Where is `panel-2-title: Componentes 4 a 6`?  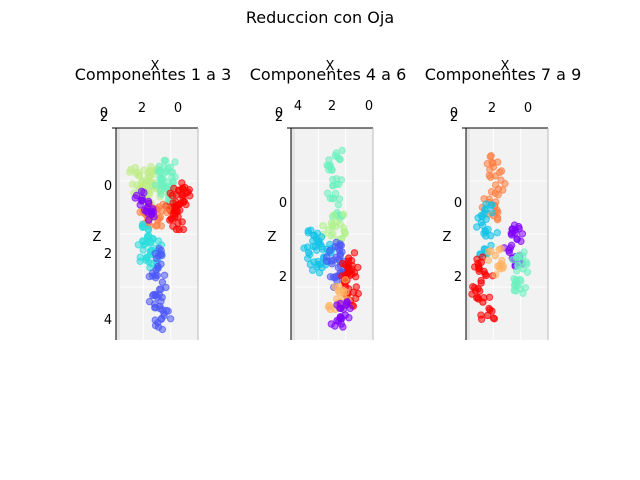
panel-2-title: Componentes 4 a 6 is located at coordinates (328, 74).